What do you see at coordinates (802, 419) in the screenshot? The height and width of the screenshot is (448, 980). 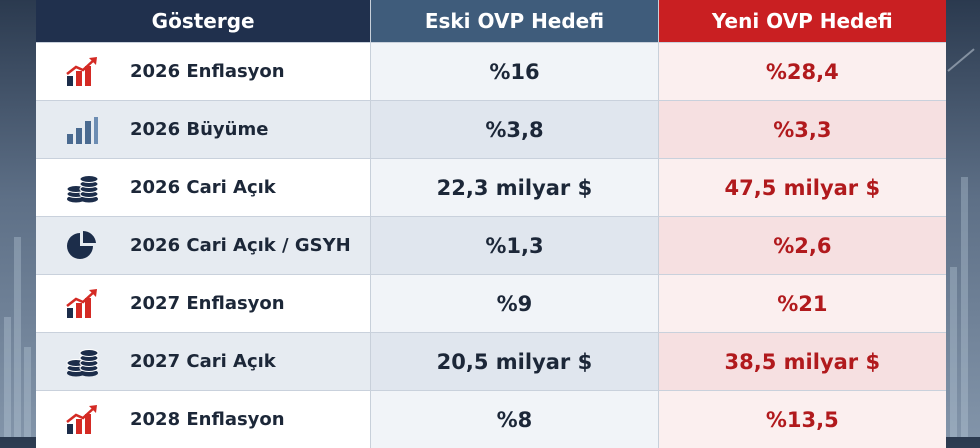 I see `new-target-value: %13,5` at bounding box center [802, 419].